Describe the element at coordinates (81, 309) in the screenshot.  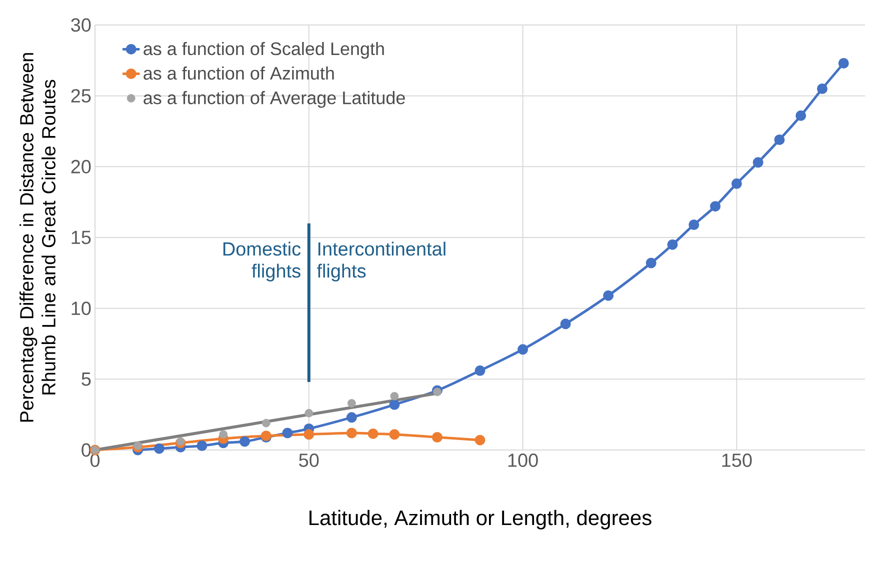
I see `y-tick-label: 10` at that location.